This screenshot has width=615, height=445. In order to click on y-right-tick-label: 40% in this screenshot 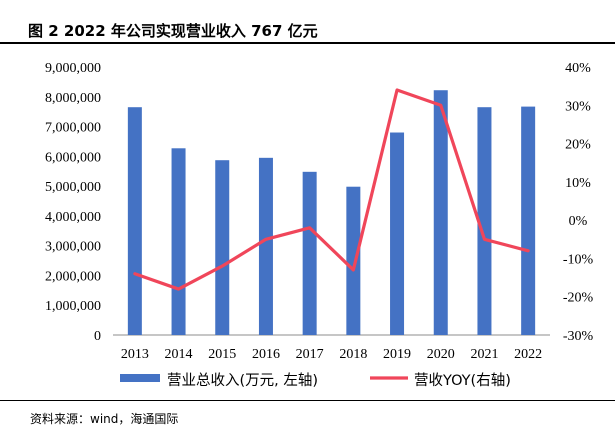, I will do `click(578, 68)`.